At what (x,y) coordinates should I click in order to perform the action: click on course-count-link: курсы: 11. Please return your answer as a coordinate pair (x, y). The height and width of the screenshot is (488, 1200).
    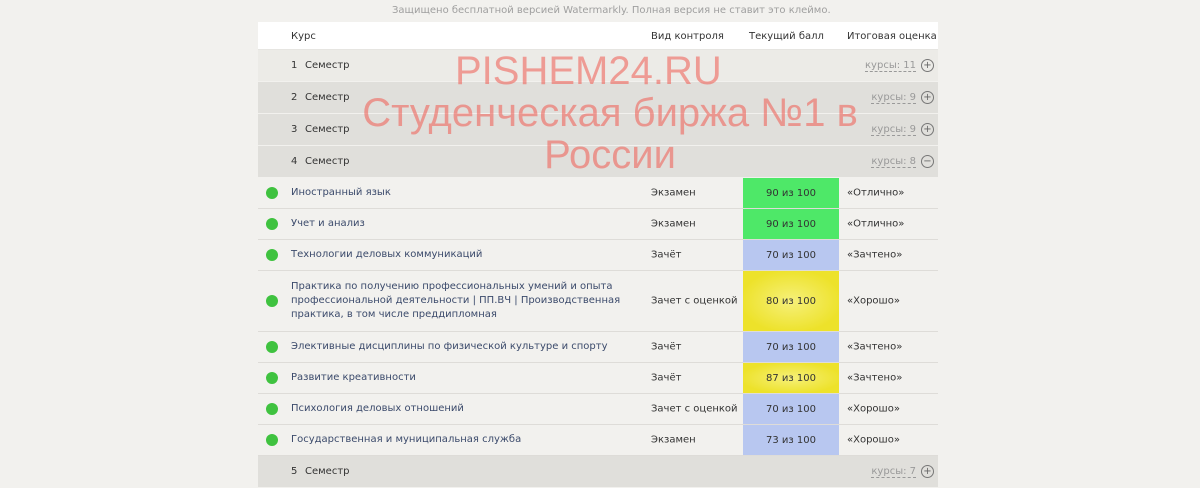
    Looking at the image, I should click on (890, 66).